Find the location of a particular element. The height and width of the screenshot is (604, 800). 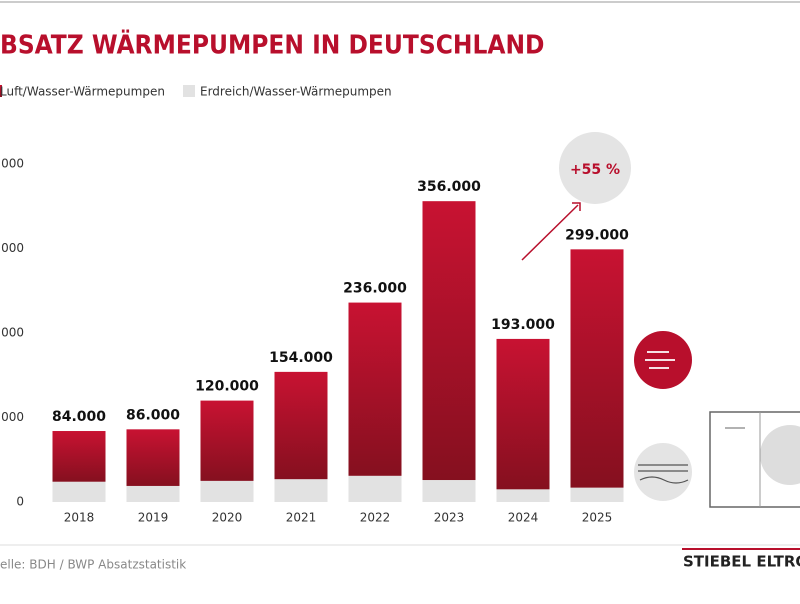

ground-lines is located at coordinates (663, 474).